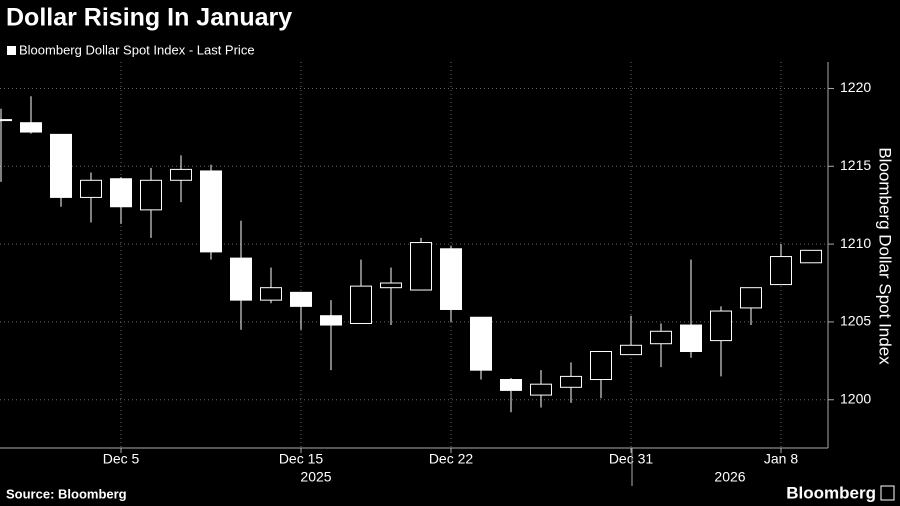  I want to click on chart-title: Dollar Rising In January, so click(149, 18).